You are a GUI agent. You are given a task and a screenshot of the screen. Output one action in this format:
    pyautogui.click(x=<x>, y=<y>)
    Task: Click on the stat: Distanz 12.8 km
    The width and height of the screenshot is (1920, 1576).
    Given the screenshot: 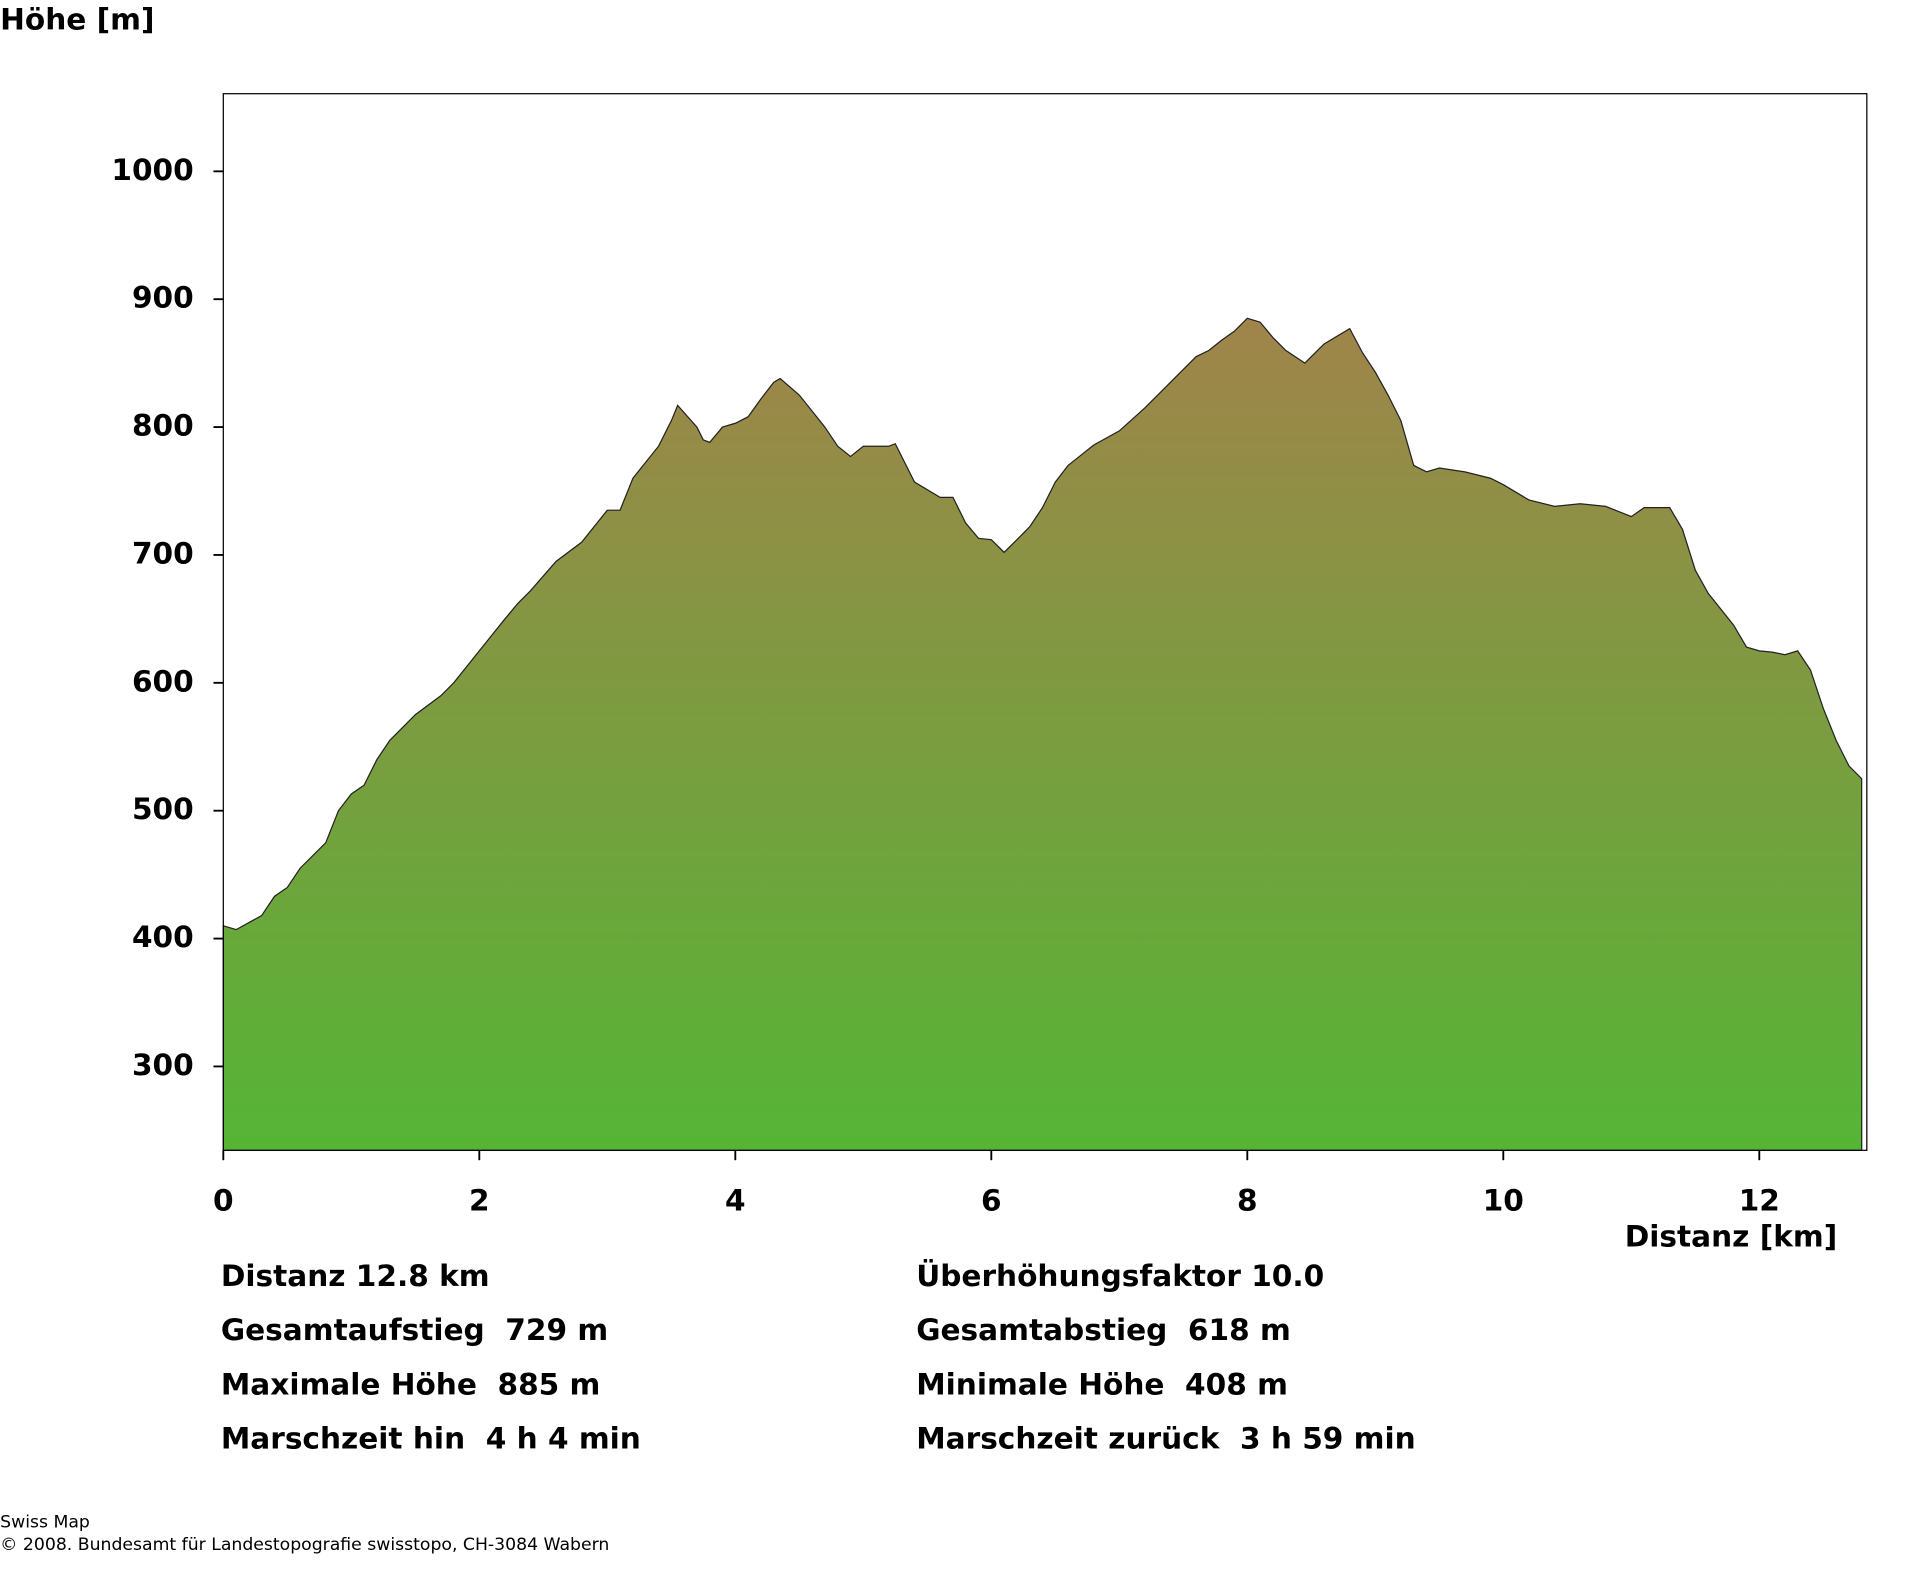 What is the action you would take?
    pyautogui.click(x=355, y=1276)
    